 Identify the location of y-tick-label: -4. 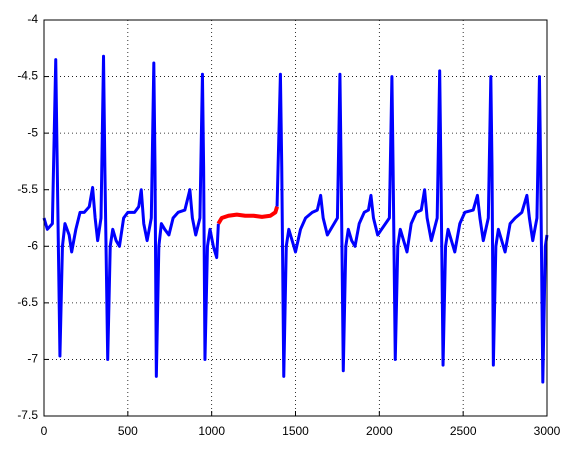
(32, 19).